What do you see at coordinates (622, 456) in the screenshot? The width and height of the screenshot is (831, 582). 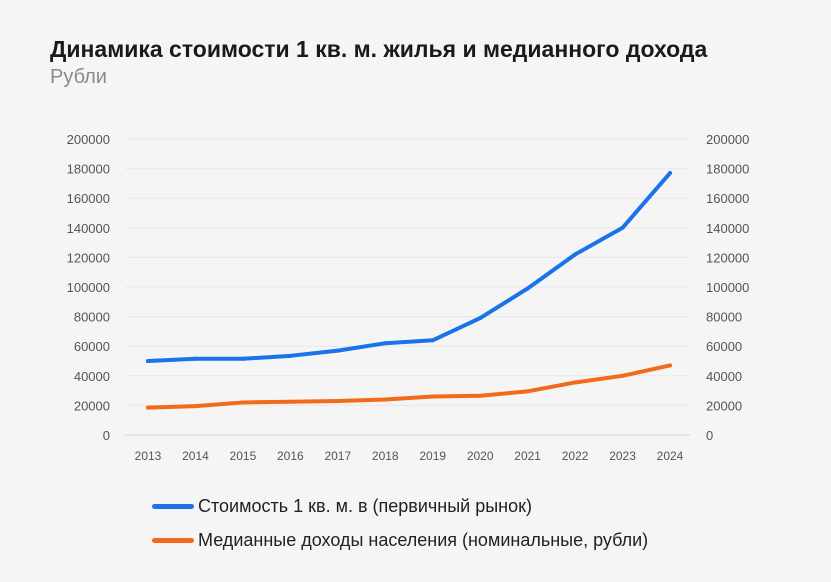 I see `x-tick-label: 2023` at bounding box center [622, 456].